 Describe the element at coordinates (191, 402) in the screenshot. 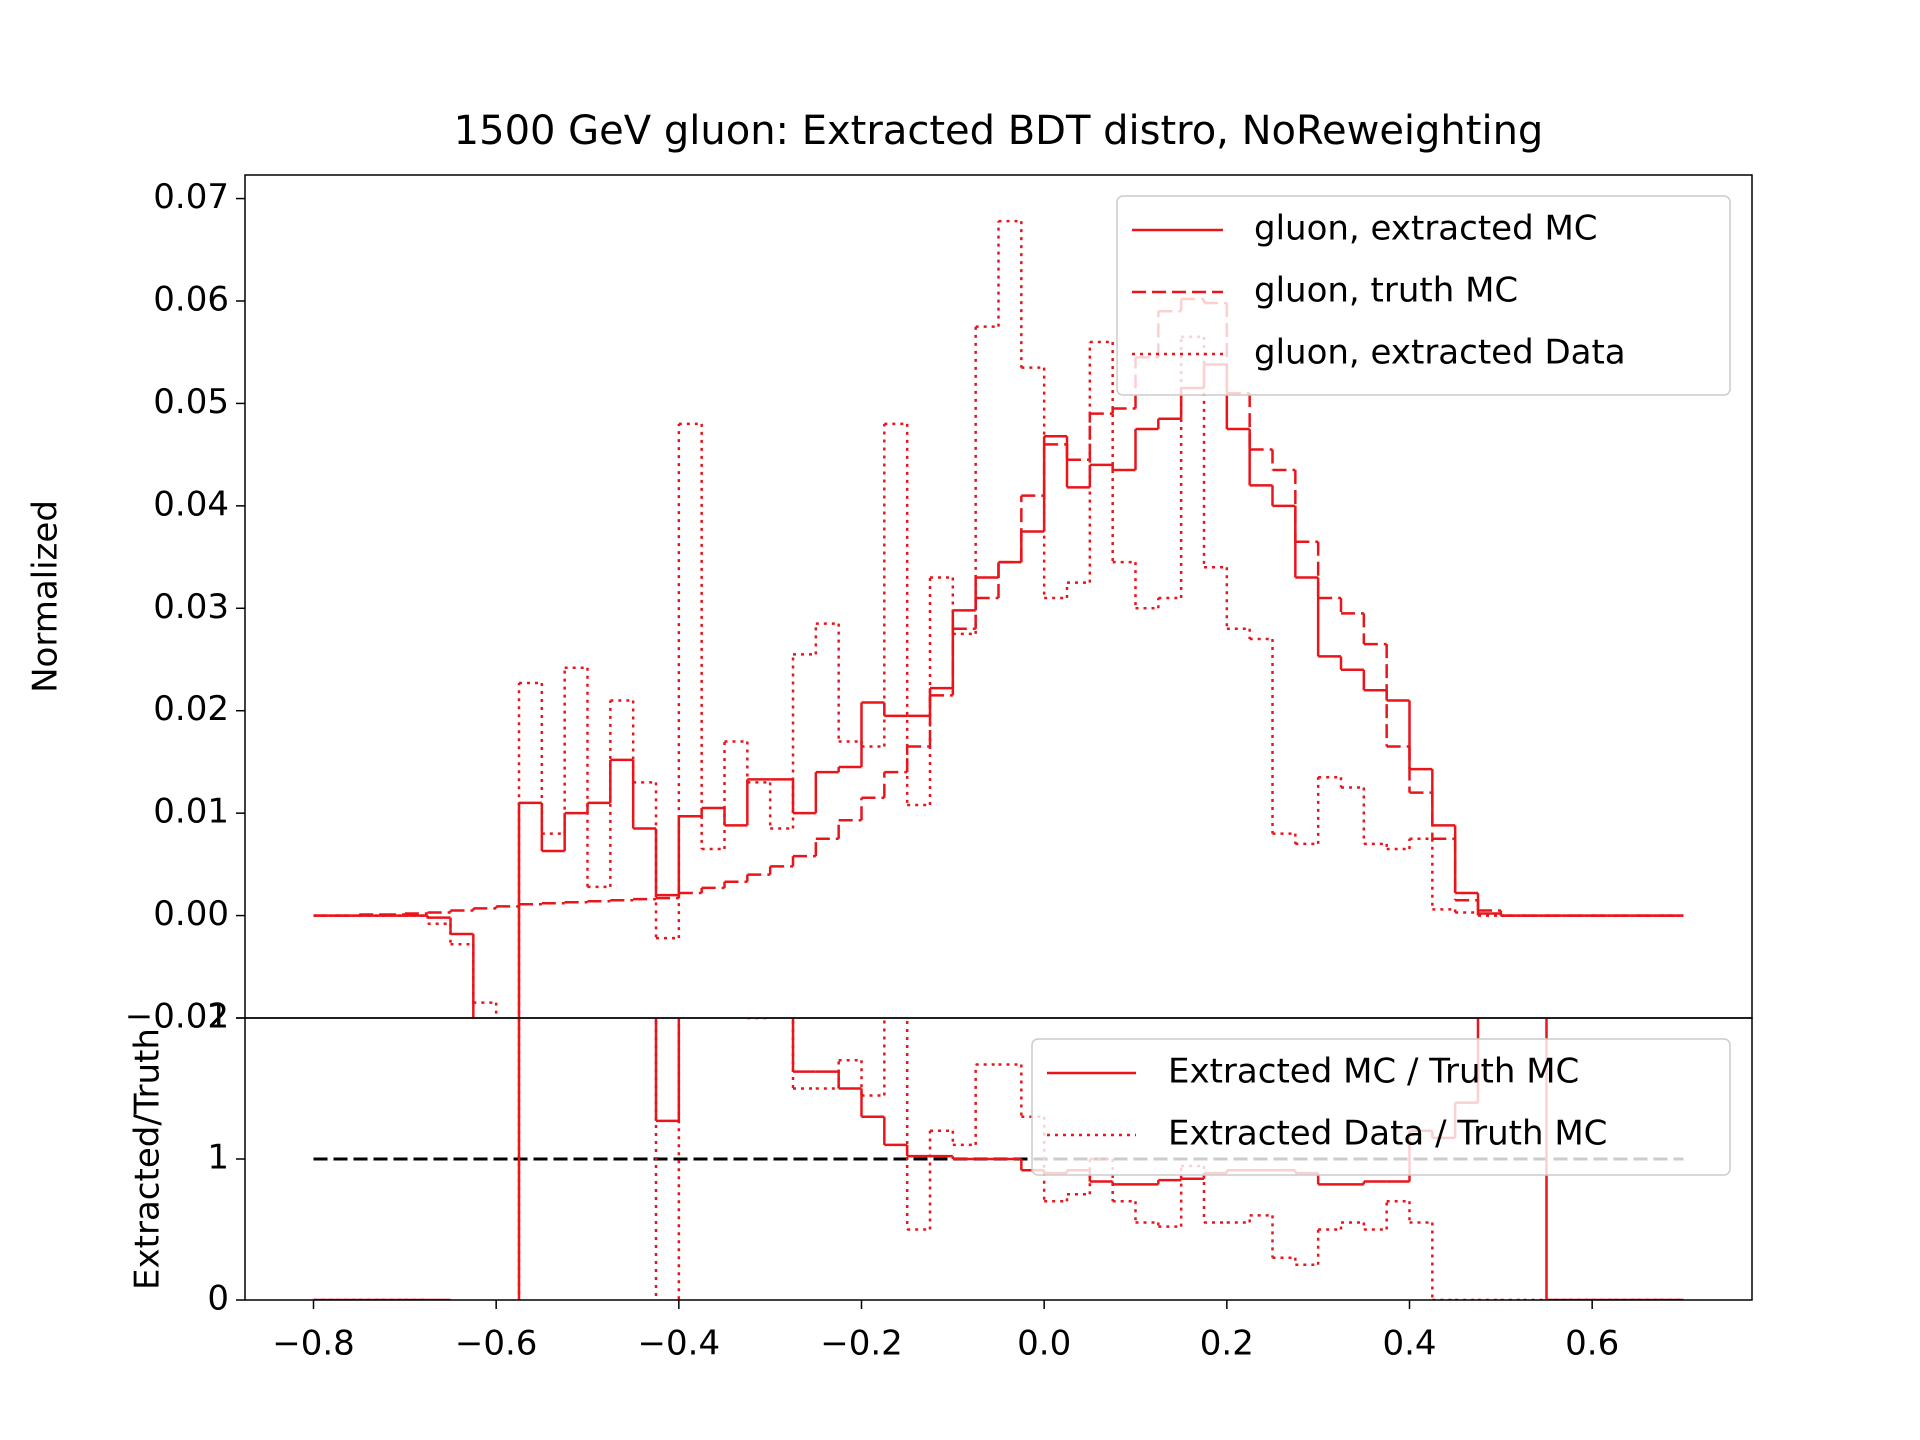

I see `y-tick-label: 0.05` at that location.